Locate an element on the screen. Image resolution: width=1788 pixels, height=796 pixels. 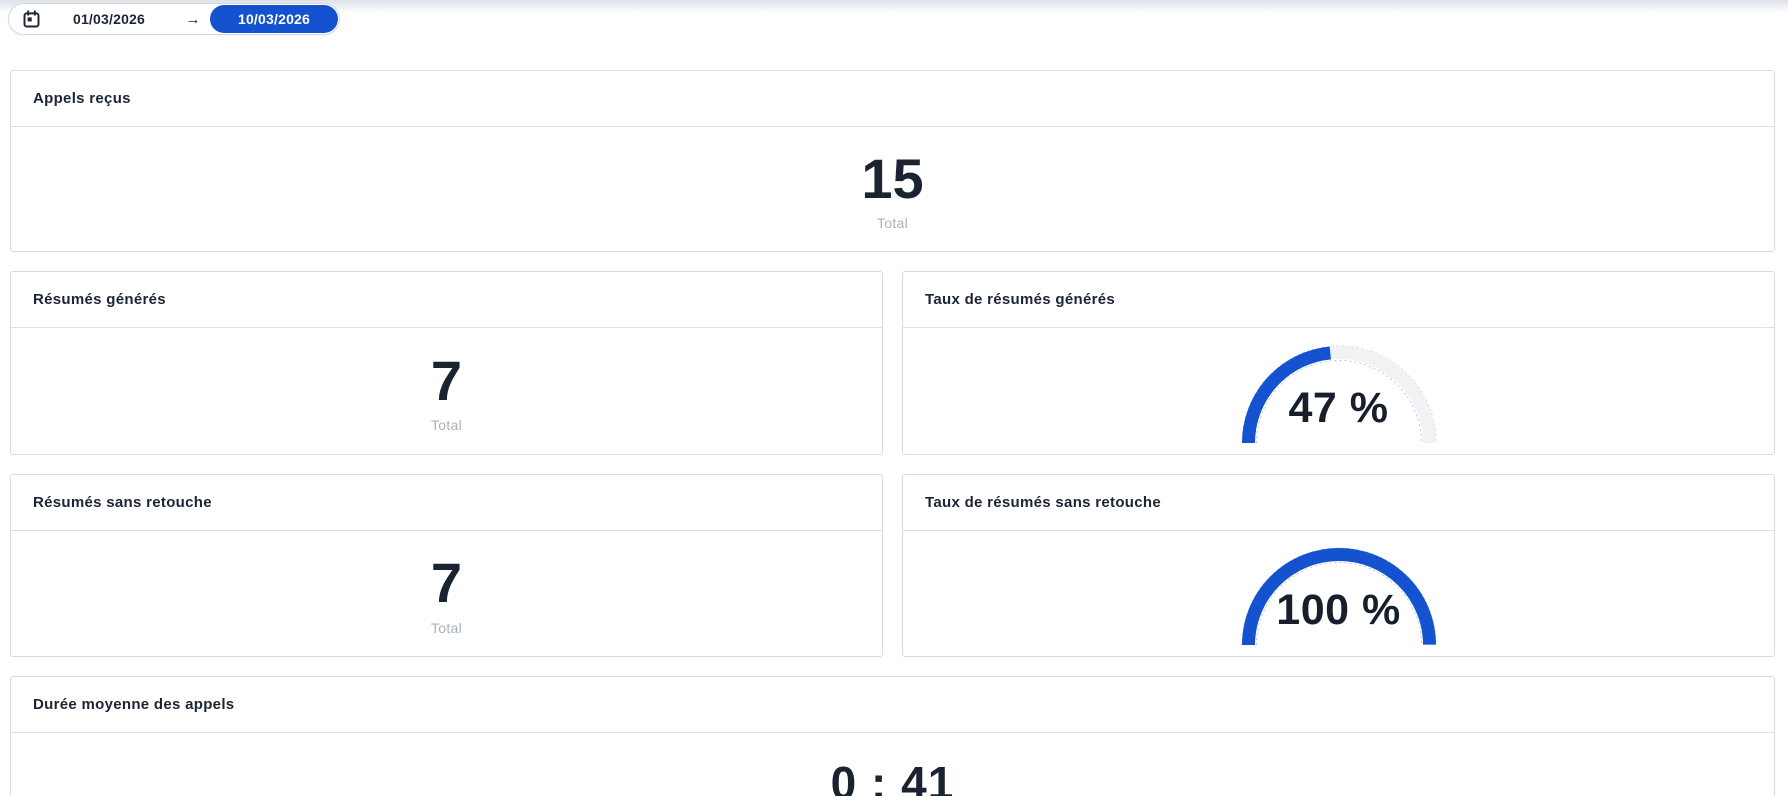
gauge-percent-label: 100 % is located at coordinates (1338, 610).